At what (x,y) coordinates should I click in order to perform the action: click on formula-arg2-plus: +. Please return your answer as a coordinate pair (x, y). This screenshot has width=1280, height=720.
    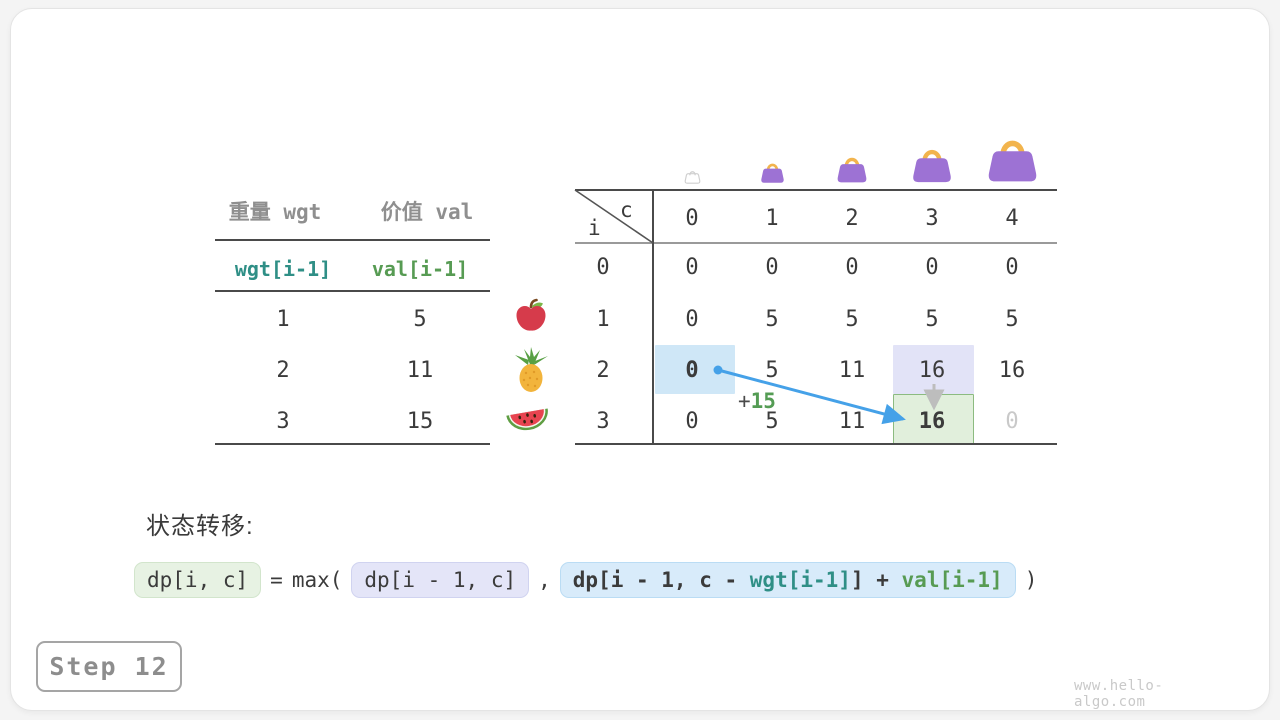
    Looking at the image, I should click on (882, 580).